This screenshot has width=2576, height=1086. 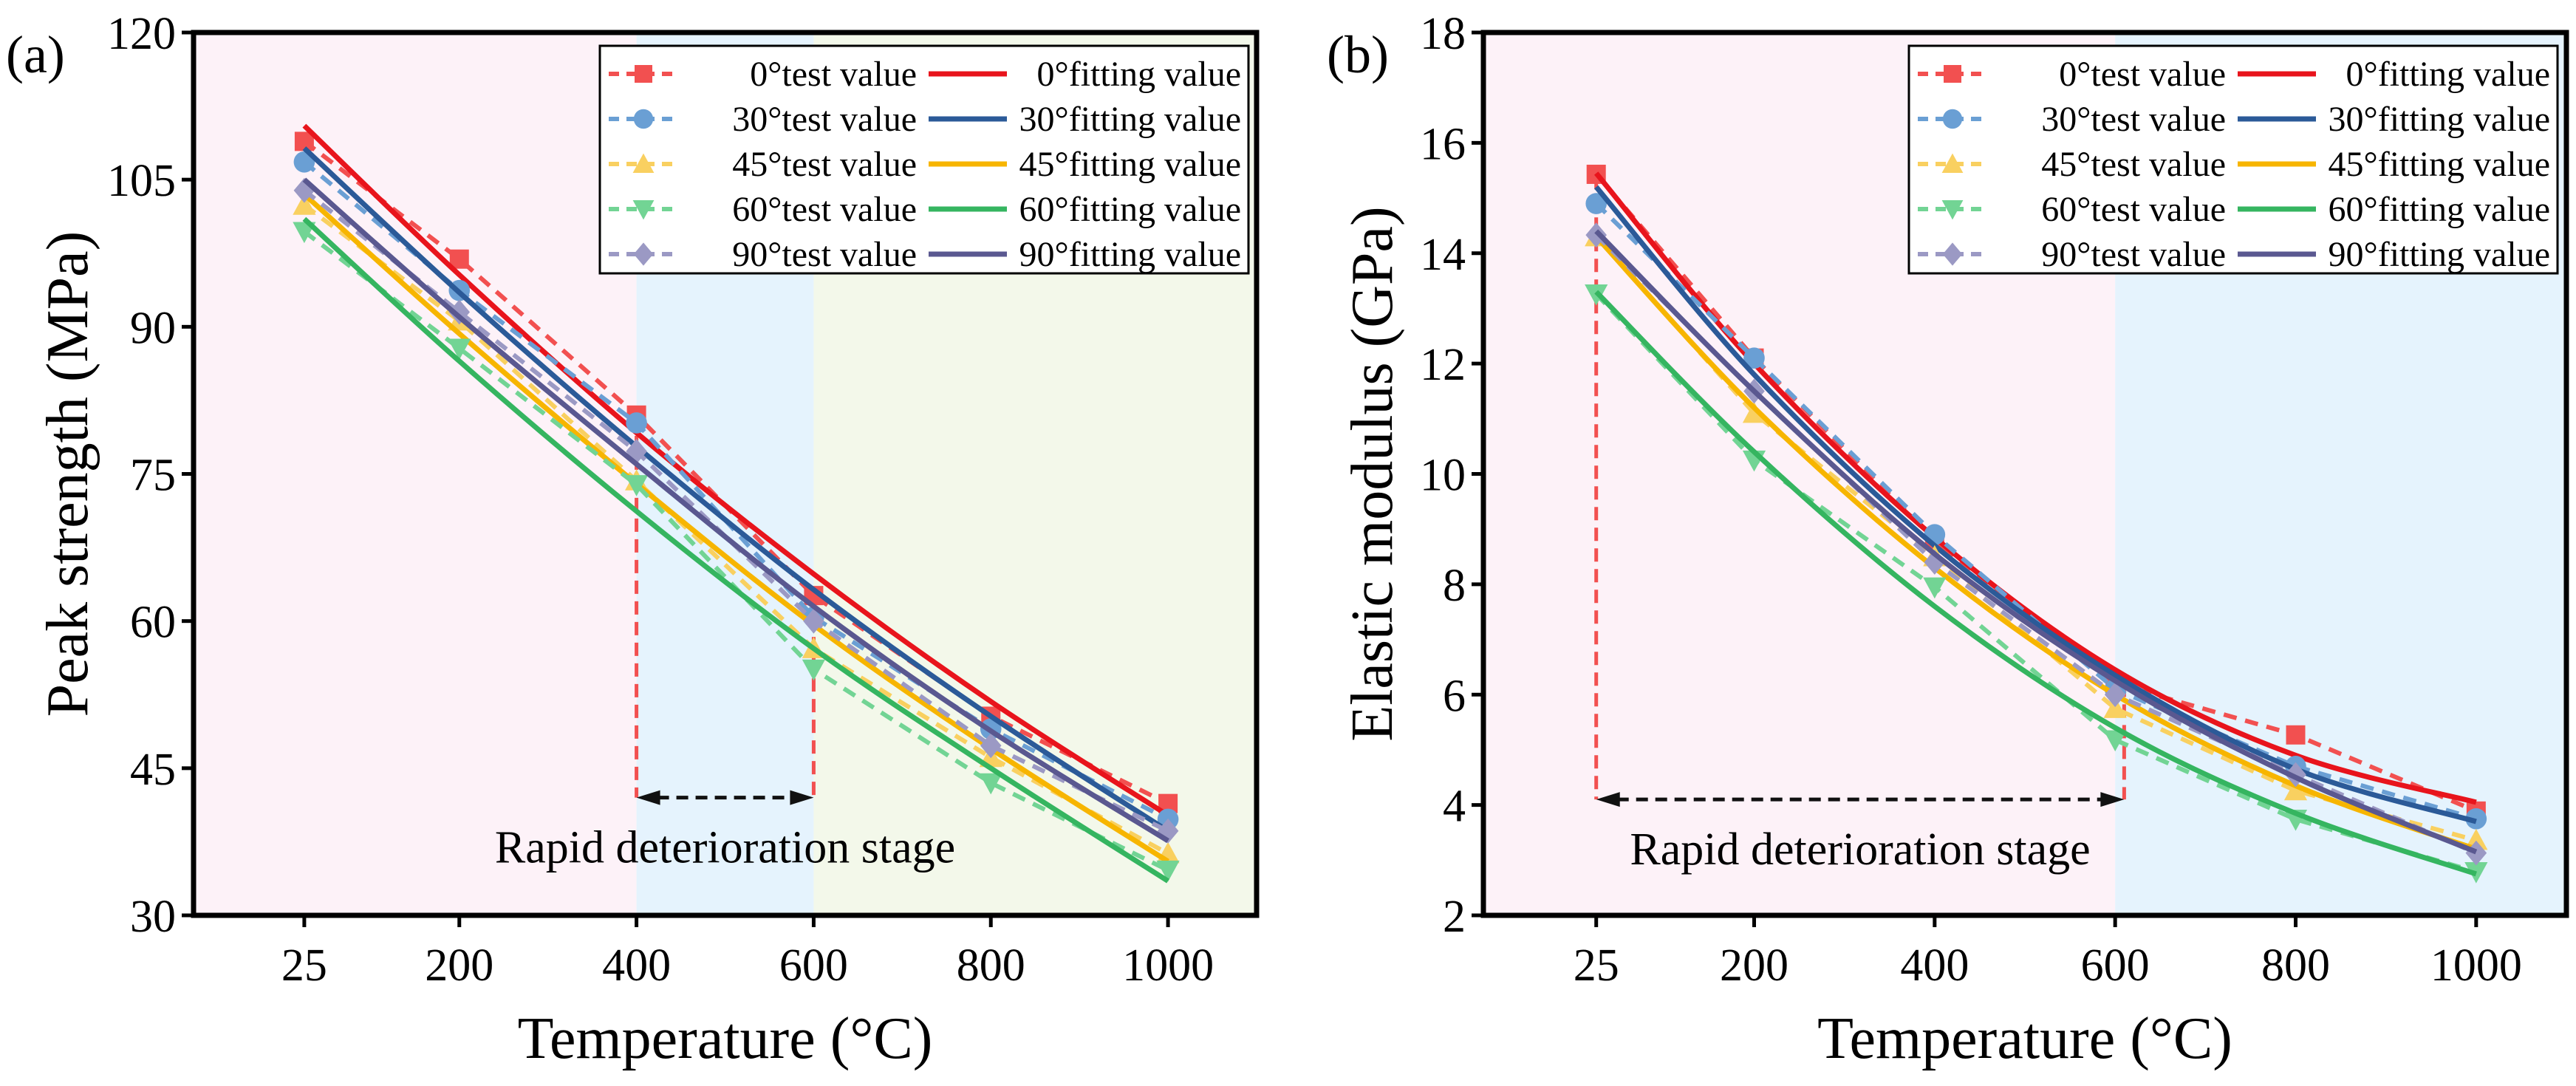 I want to click on y-tick-label: 45, so click(x=153, y=770).